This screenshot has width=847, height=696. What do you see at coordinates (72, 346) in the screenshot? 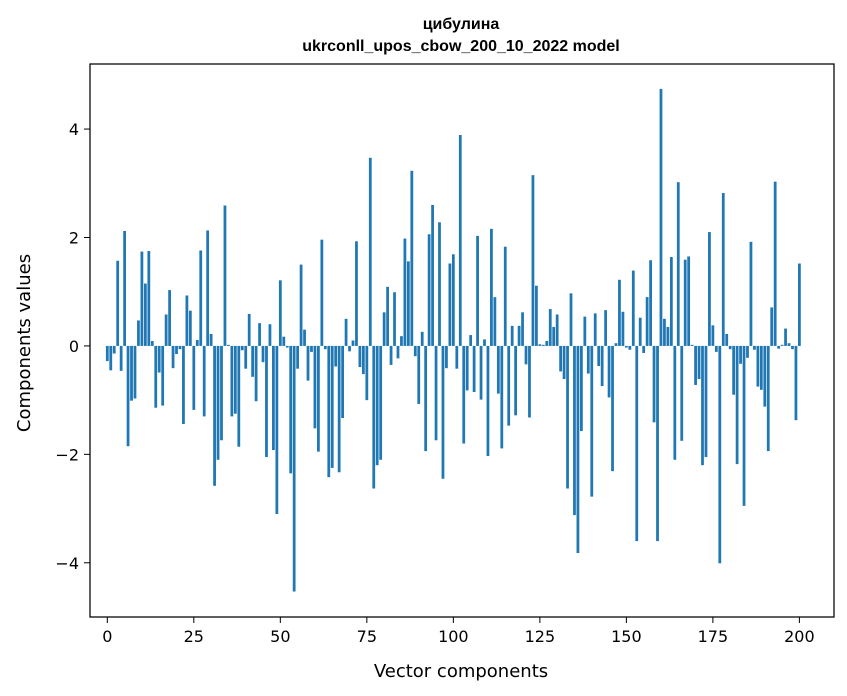
I see `y-axis-ticks: −4 −2 0 2 4` at bounding box center [72, 346].